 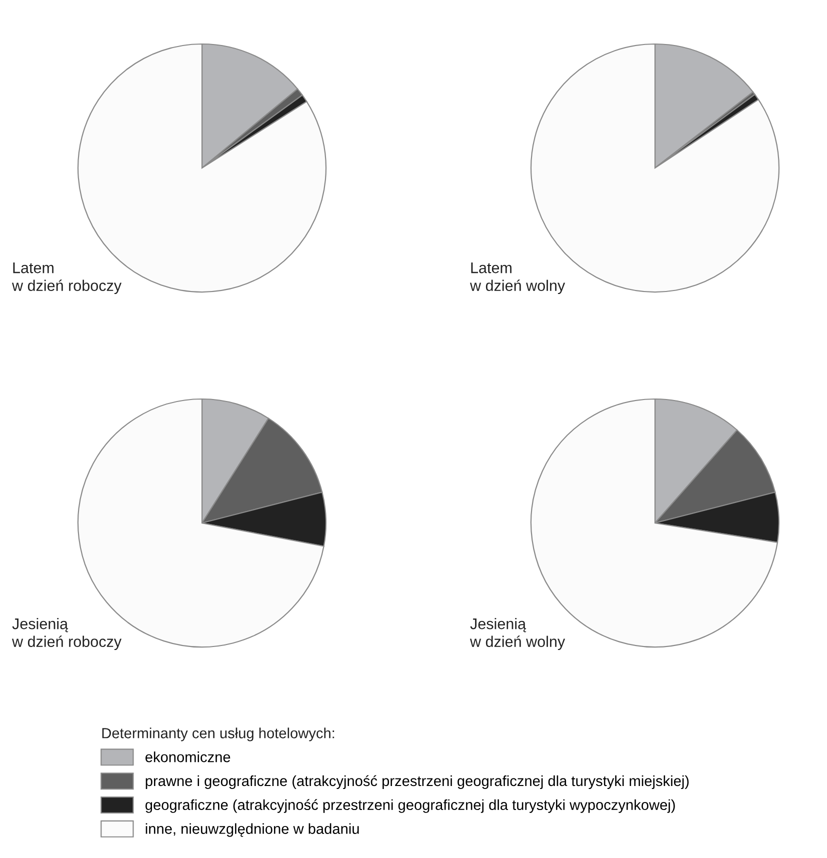 I want to click on legend-label: inne, nieuwzględnione w badaniu, so click(x=252, y=830).